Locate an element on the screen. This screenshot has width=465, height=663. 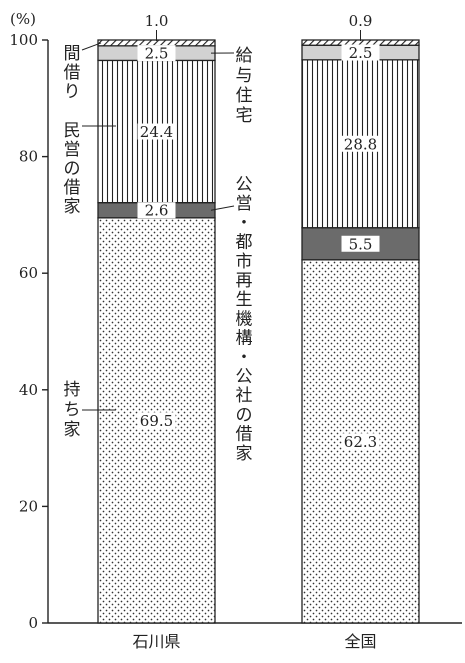
svg-text: 機 is located at coordinates (244, 319).